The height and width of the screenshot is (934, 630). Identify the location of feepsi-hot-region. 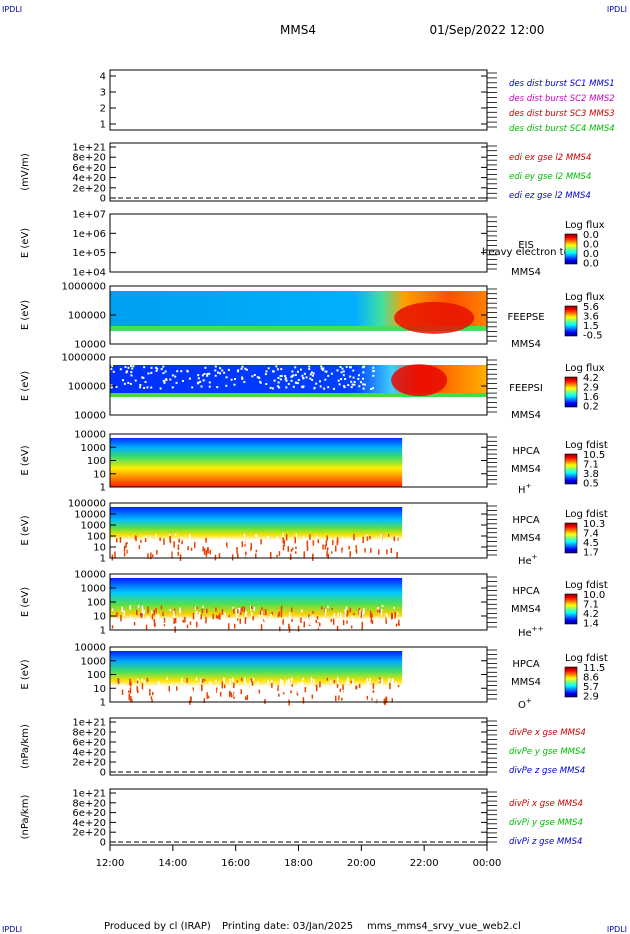
(419, 380).